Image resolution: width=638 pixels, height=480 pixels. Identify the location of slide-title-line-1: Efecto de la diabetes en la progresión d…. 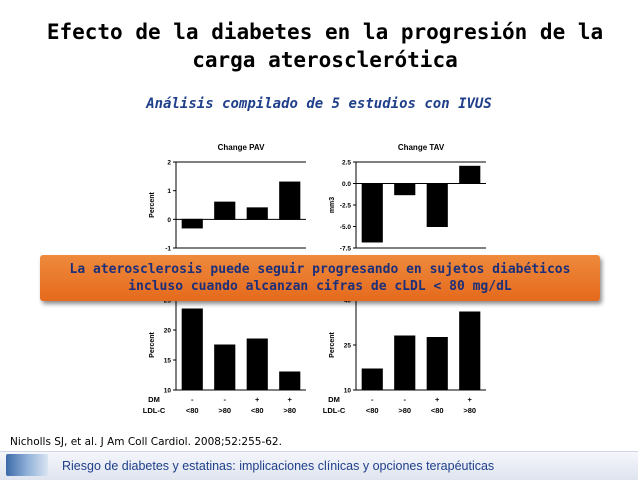
(325, 32).